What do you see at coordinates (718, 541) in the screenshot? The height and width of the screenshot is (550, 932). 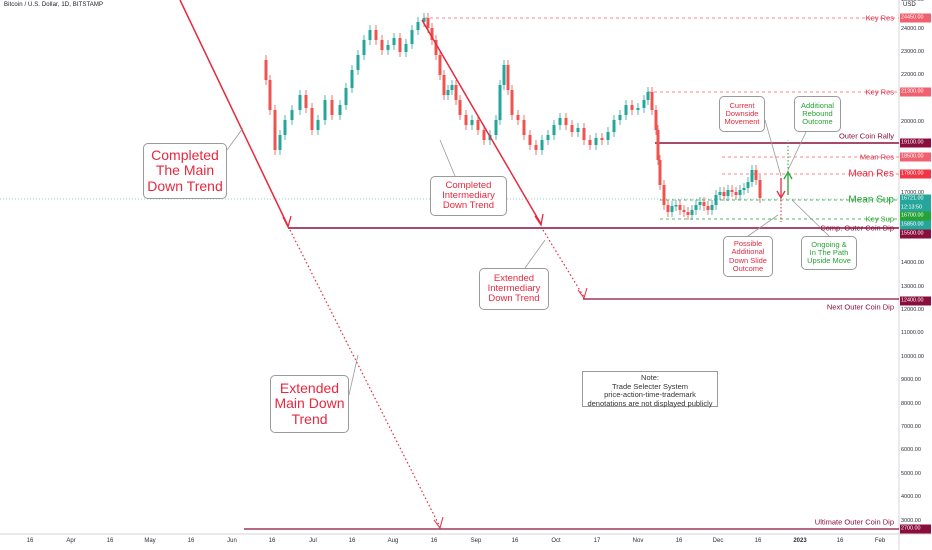 I see `time-tick-label: Dec` at bounding box center [718, 541].